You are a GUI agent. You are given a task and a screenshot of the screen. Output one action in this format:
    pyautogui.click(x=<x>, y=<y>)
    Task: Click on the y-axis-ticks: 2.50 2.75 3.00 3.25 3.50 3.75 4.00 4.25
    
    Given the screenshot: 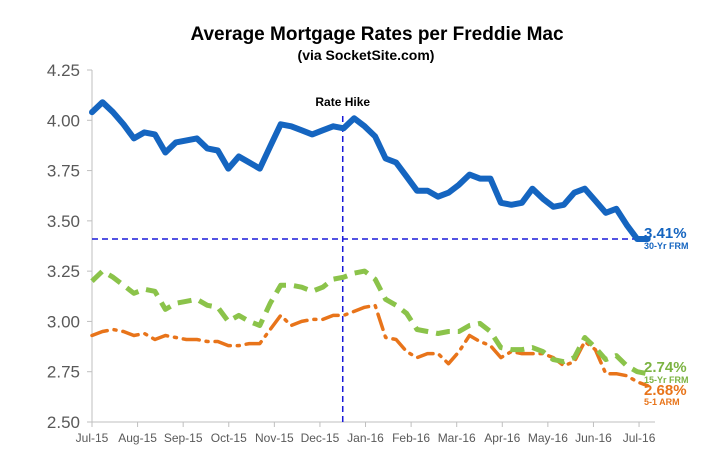 What is the action you would take?
    pyautogui.click(x=69, y=246)
    